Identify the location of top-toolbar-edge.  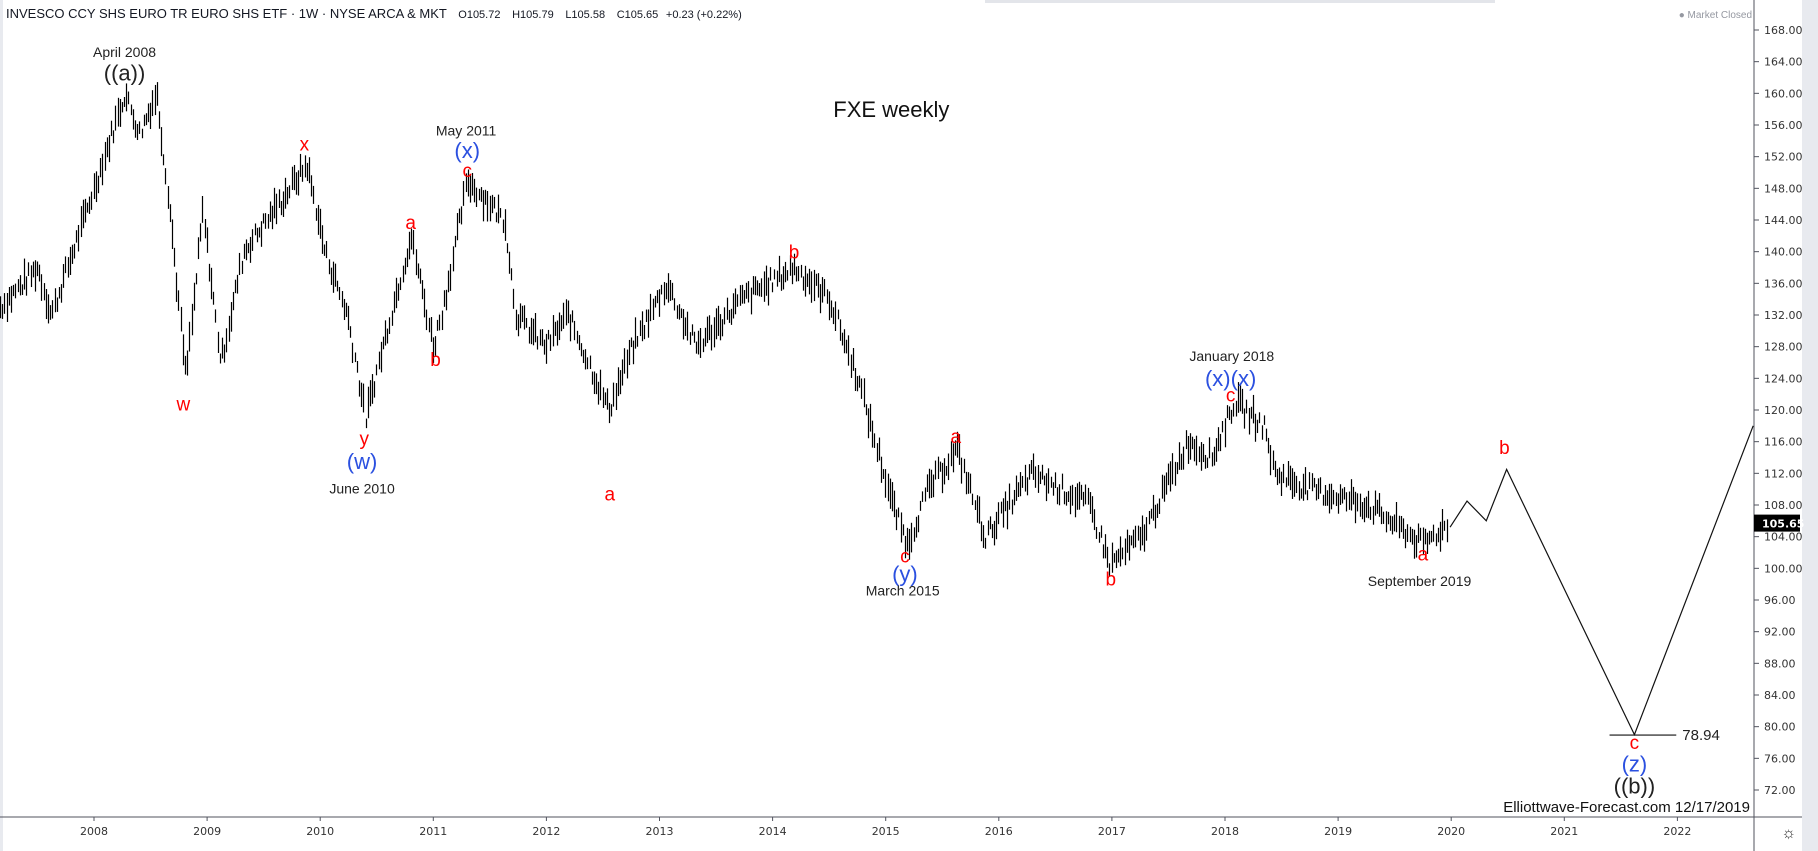
(1240, 1).